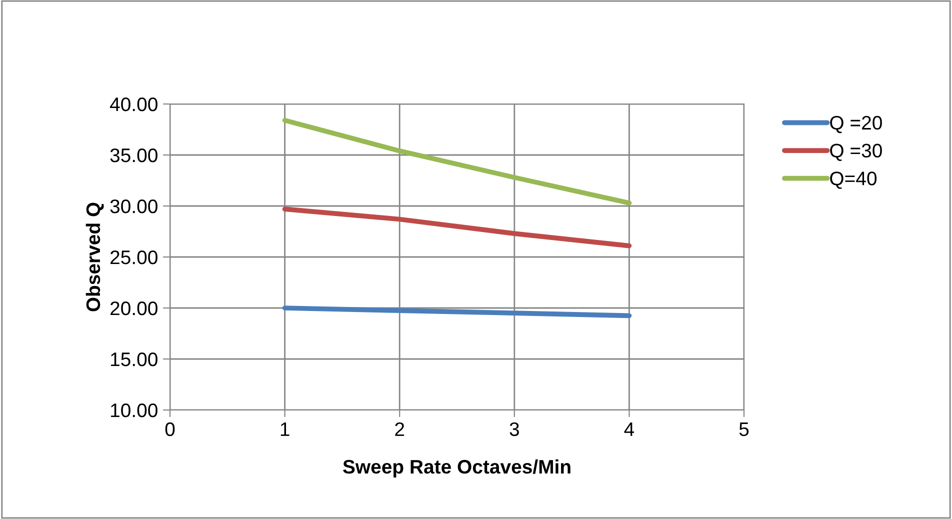 The height and width of the screenshot is (519, 952). Describe the element at coordinates (629, 429) in the screenshot. I see `x-tick-label: 4` at that location.